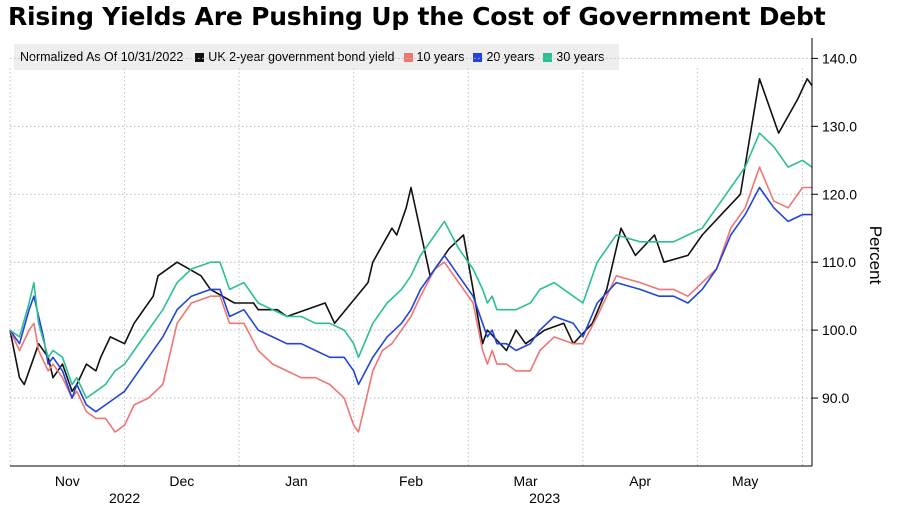 This screenshot has height=510, width=900. Describe the element at coordinates (124, 498) in the screenshot. I see `x-year-label: 2022` at that location.